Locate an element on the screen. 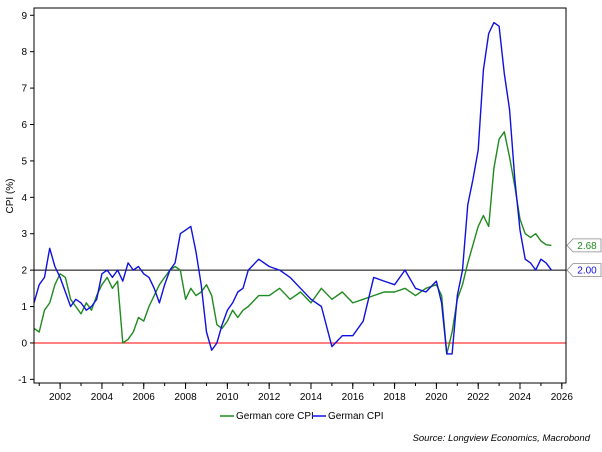 The image size is (602, 452). legend-label-core-cpi: German core CPI is located at coordinates (275, 416).